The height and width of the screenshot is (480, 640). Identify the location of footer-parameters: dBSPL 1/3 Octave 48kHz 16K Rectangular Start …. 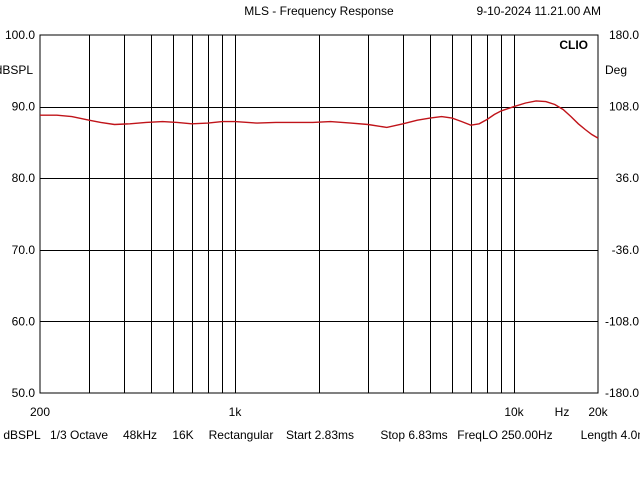
(321, 435).